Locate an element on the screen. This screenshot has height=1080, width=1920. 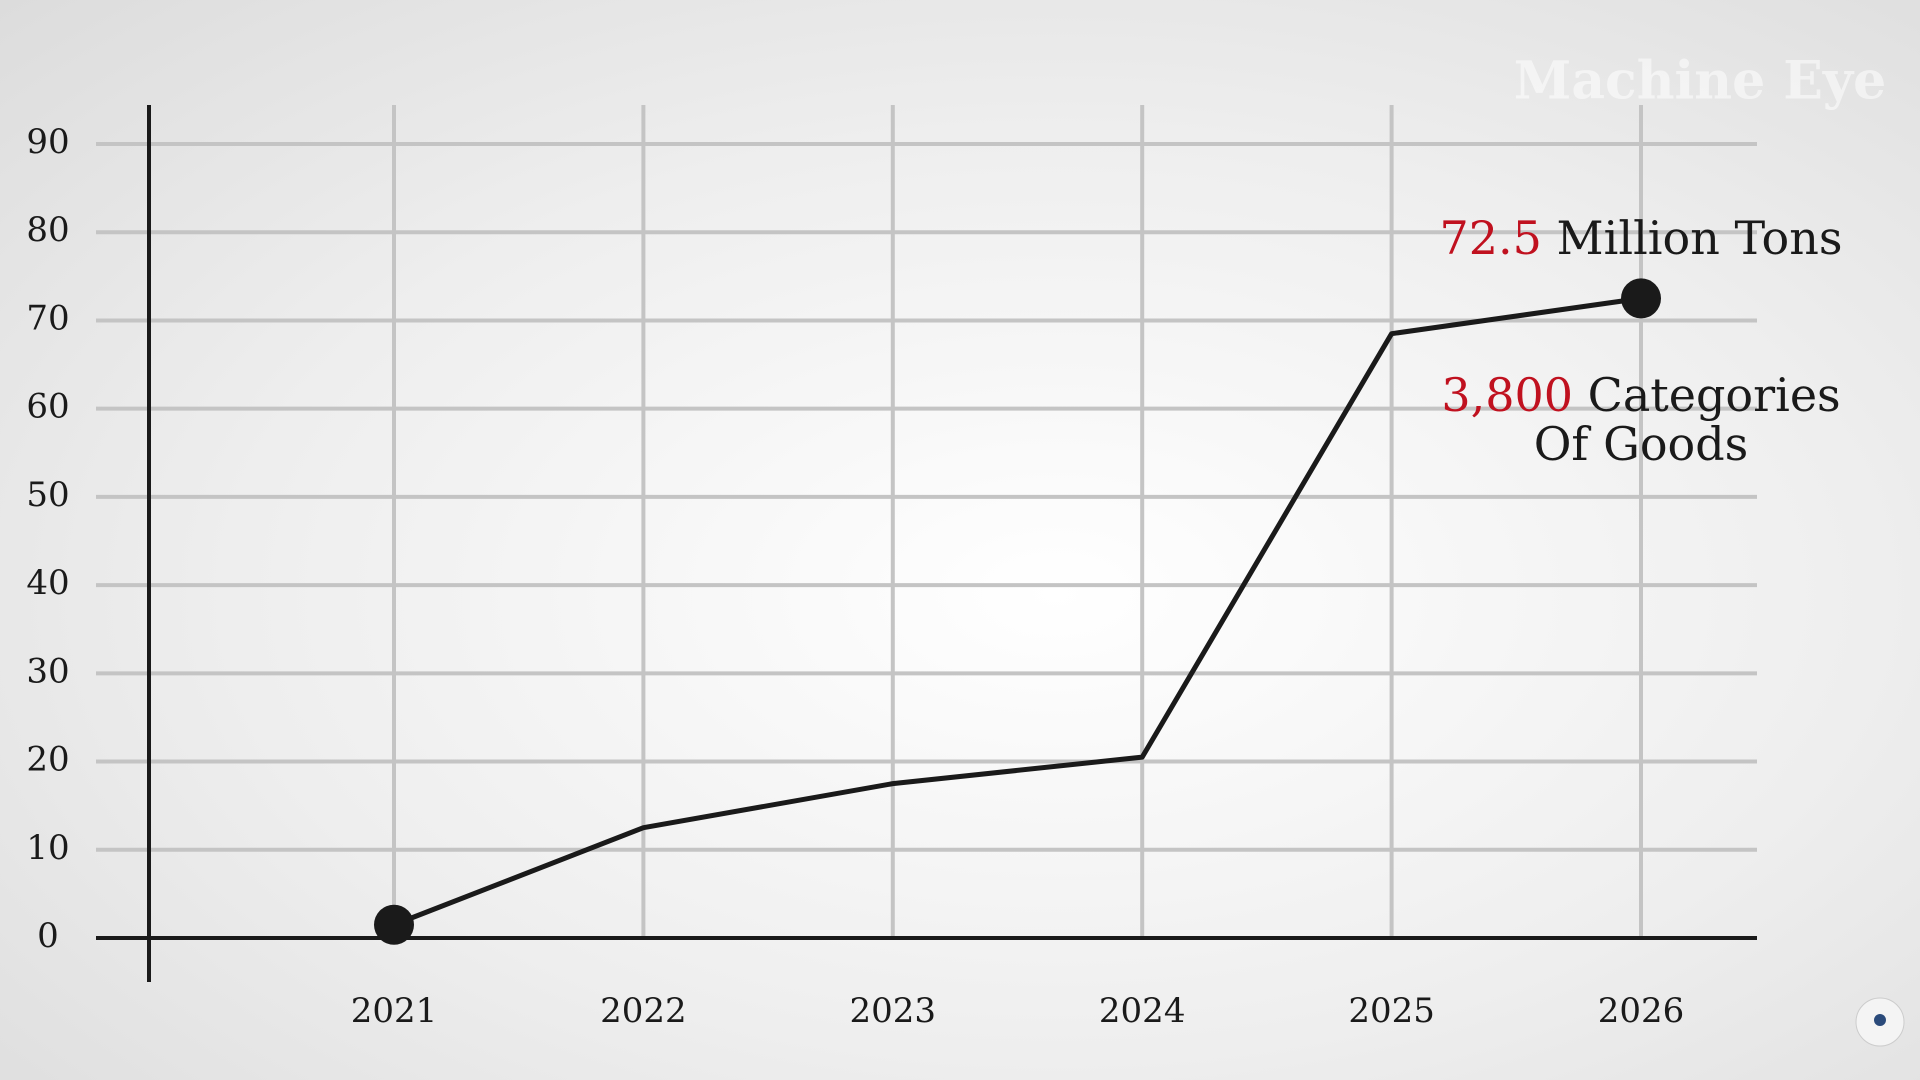
annotation: 3,800 Categories is located at coordinates (1640, 395).